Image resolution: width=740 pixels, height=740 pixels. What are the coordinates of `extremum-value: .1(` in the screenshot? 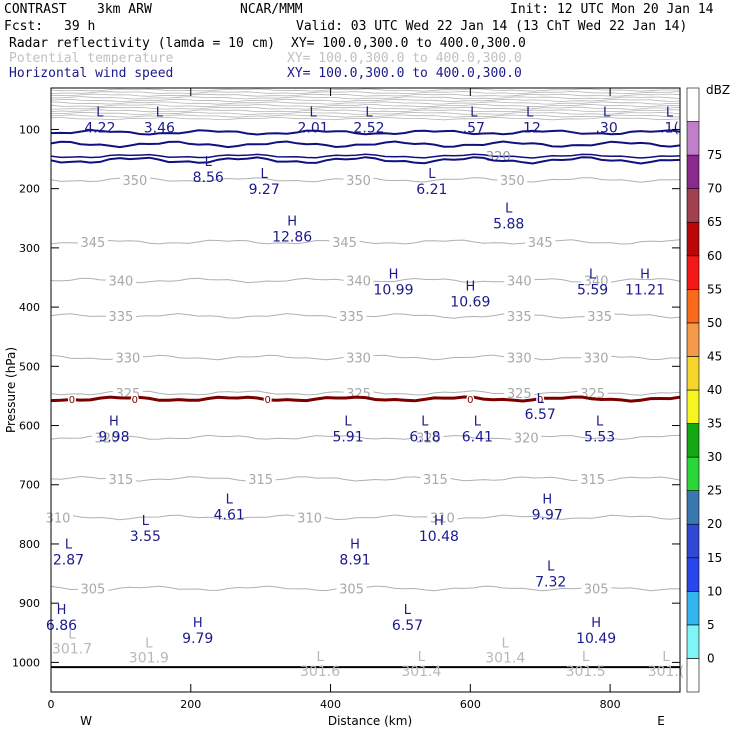 It's located at (669, 128).